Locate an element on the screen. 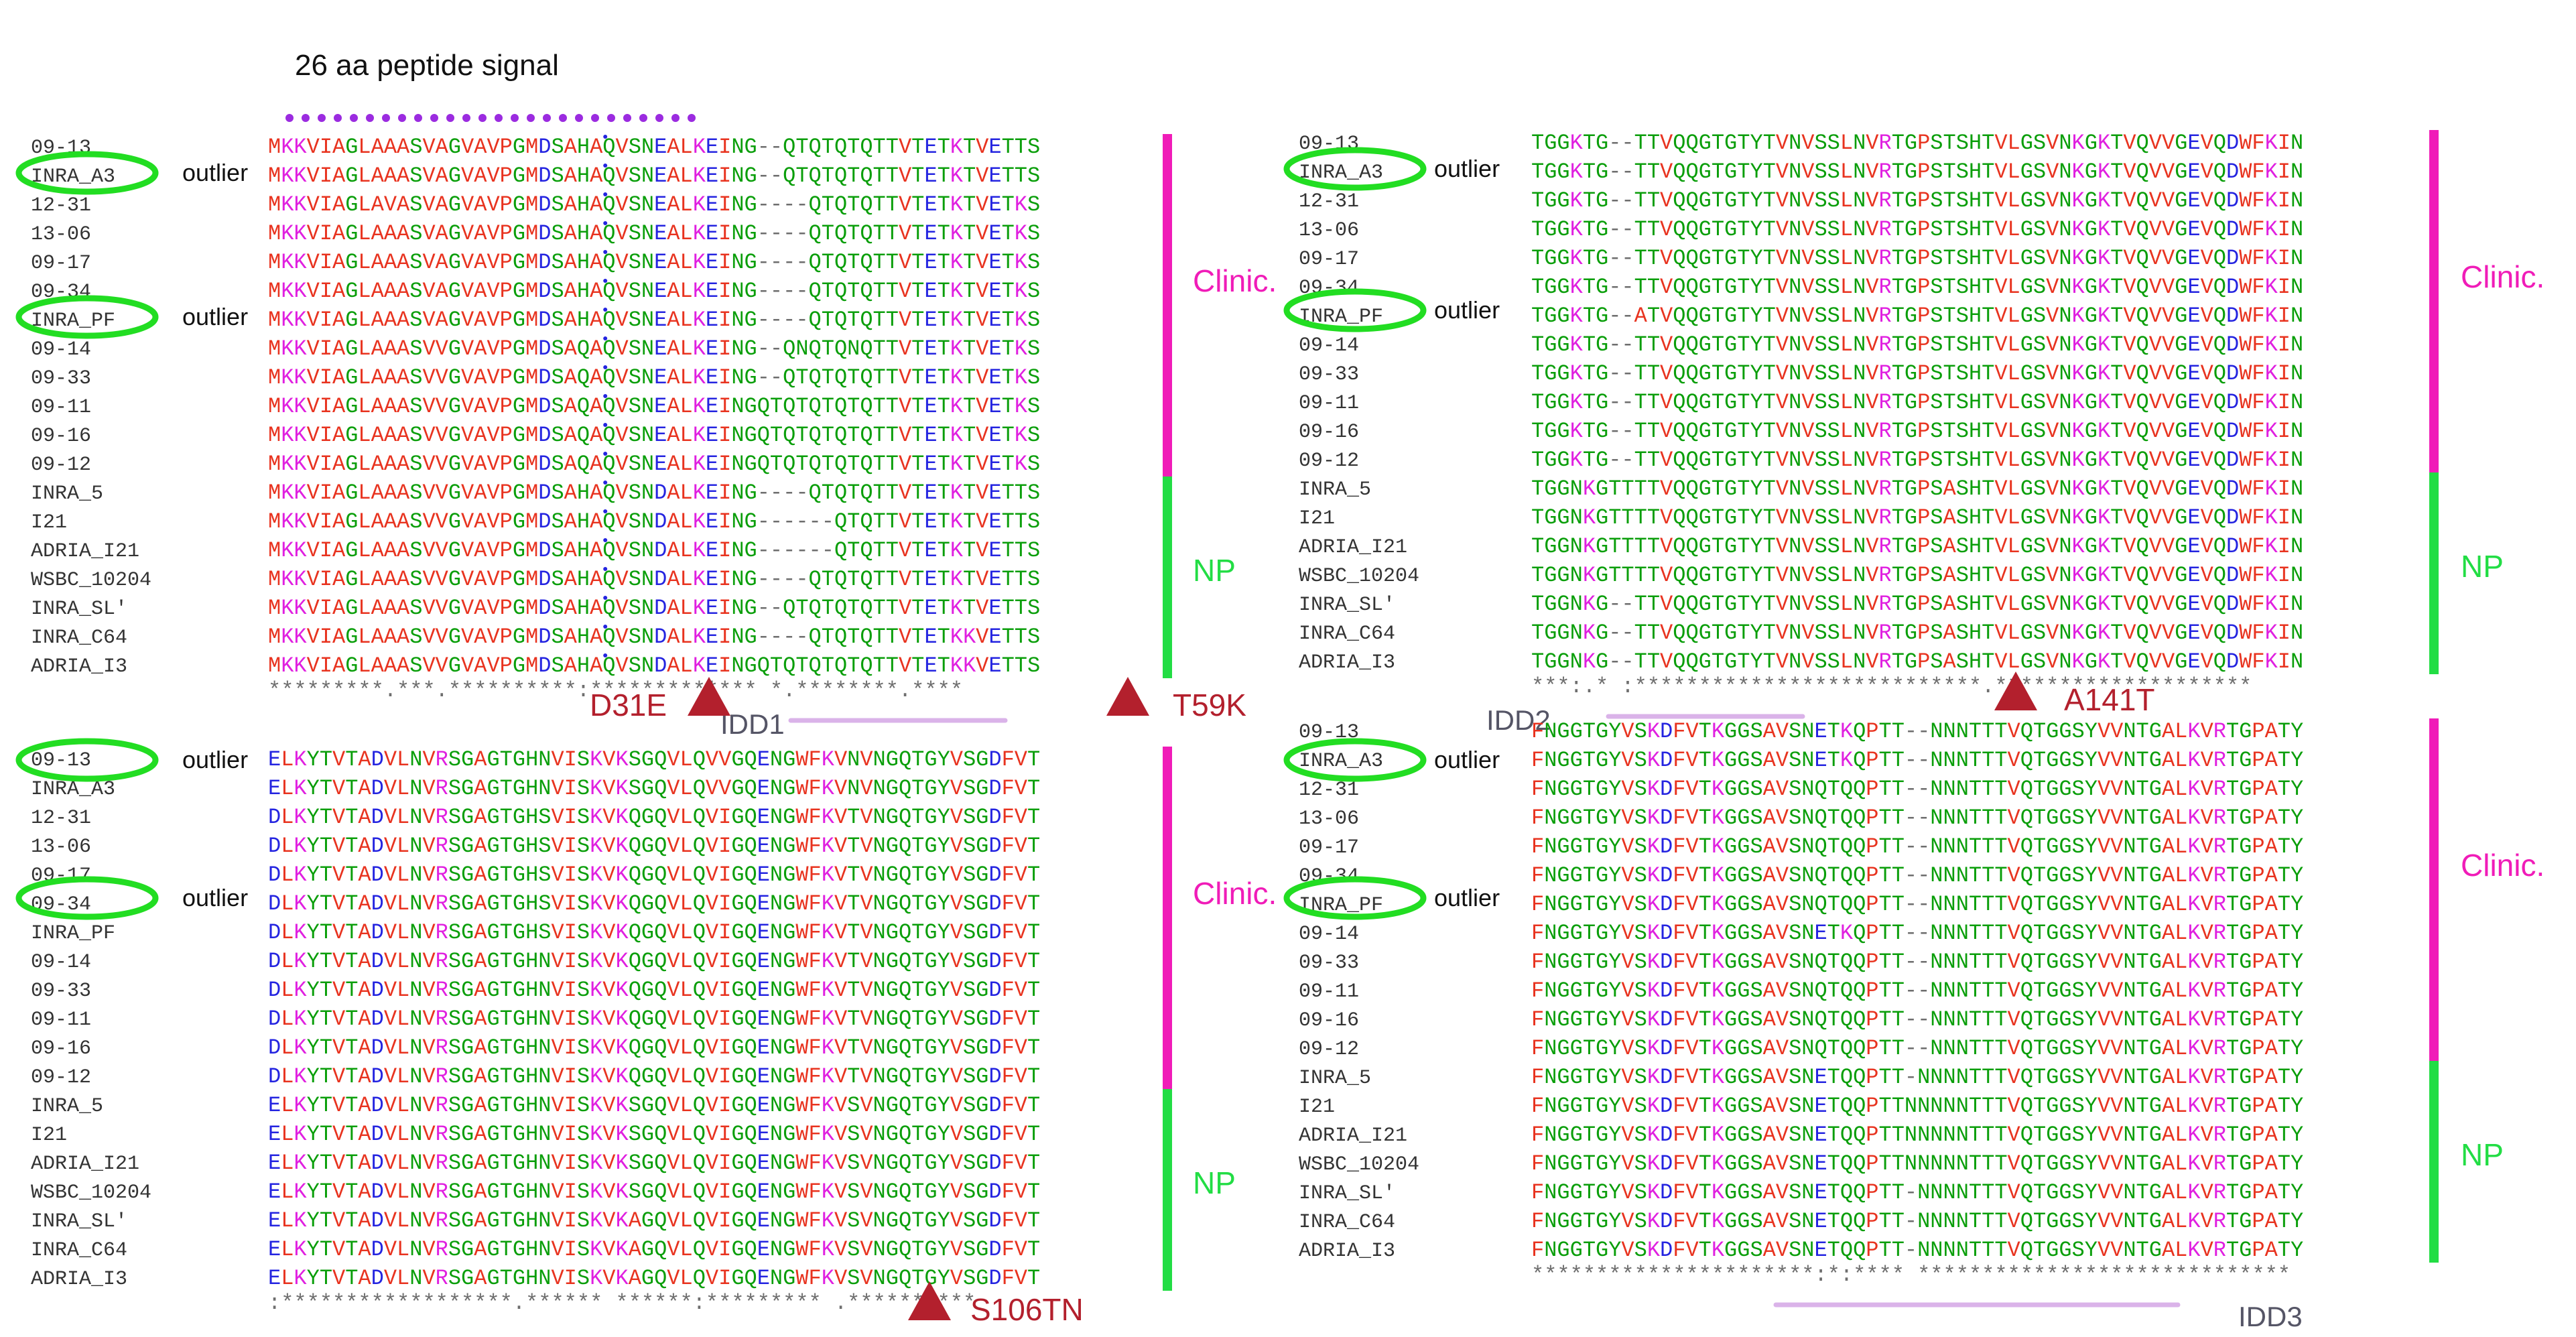  strain-label: INRA_C64 is located at coordinates (79, 638).